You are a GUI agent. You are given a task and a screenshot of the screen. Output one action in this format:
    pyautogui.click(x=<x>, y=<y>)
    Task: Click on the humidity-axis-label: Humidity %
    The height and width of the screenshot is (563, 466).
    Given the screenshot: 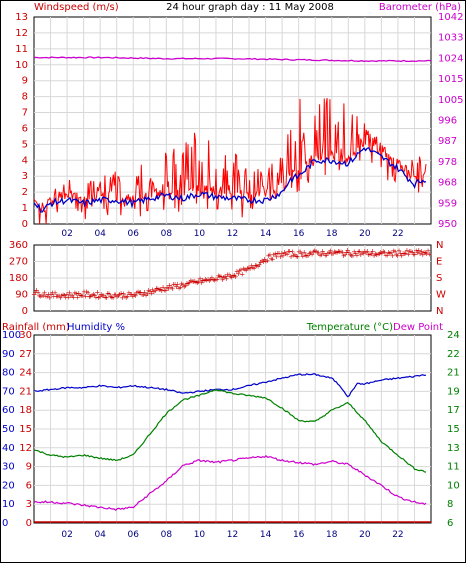 What is the action you would take?
    pyautogui.click(x=96, y=327)
    